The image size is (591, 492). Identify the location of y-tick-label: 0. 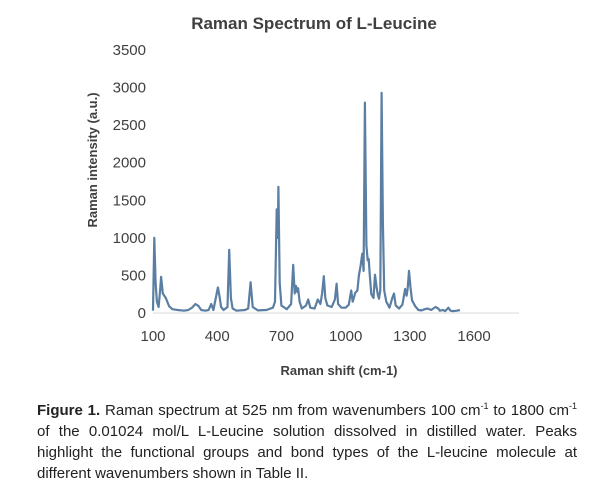
(142, 313).